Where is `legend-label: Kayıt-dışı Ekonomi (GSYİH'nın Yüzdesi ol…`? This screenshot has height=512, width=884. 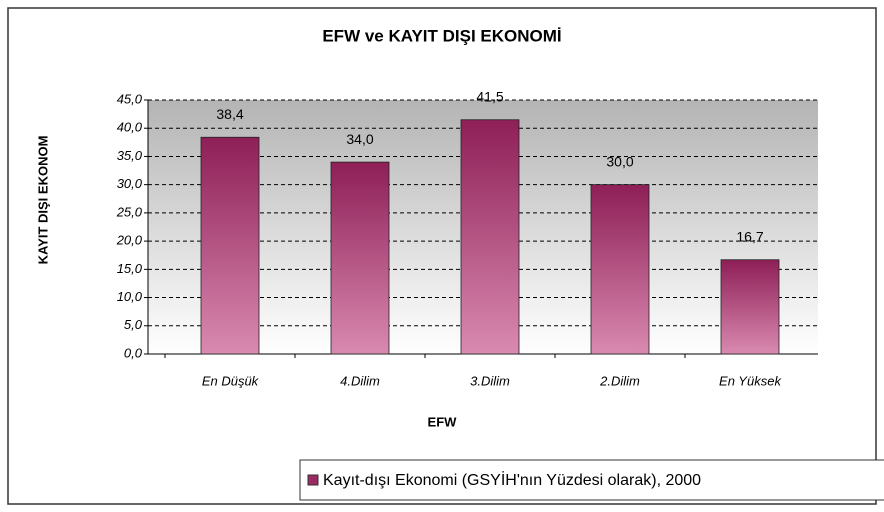
legend-label: Kayıt-dışı Ekonomi (GSYİH'nın Yüzdesi ol… is located at coordinates (512, 479).